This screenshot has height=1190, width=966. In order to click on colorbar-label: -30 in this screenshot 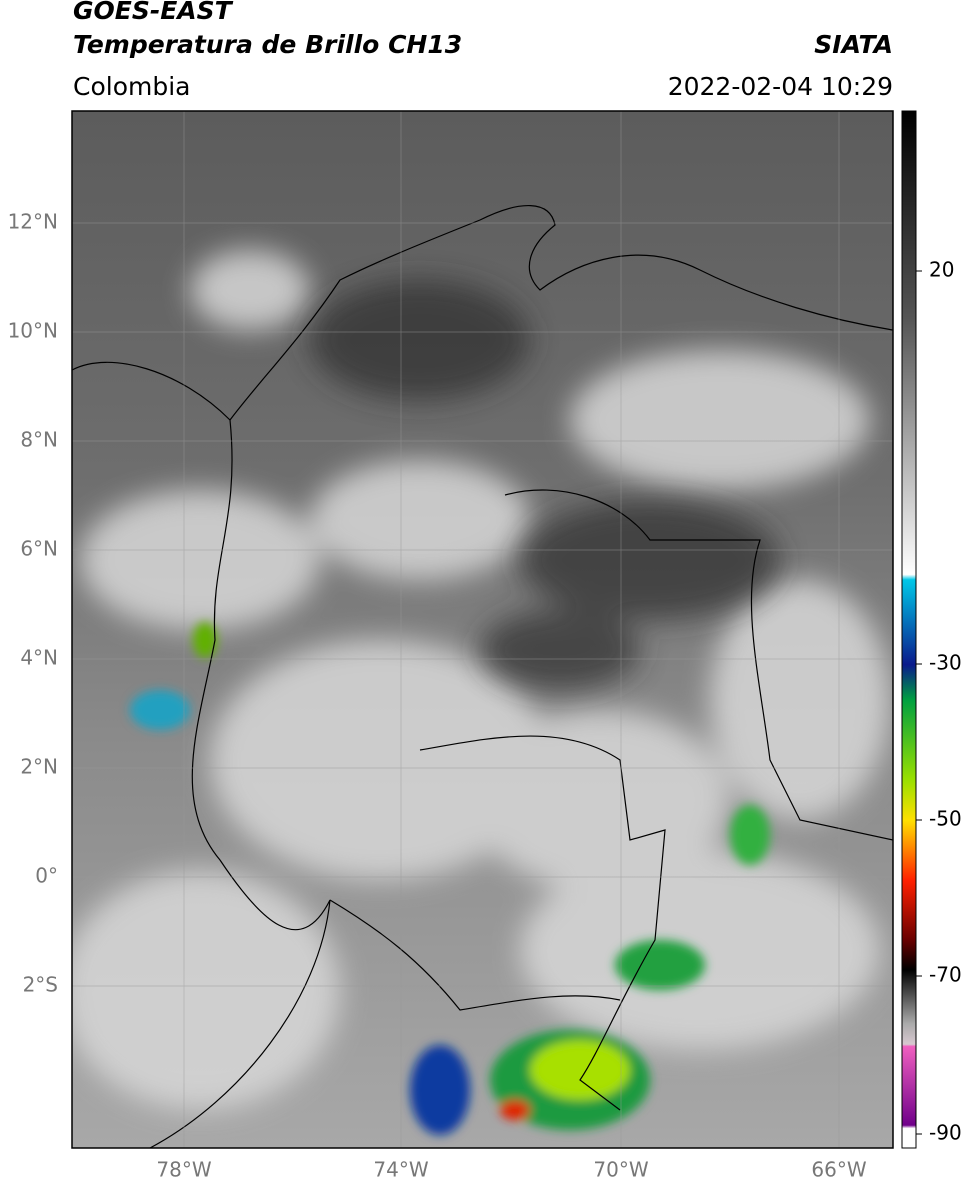, I will do `click(945, 663)`.